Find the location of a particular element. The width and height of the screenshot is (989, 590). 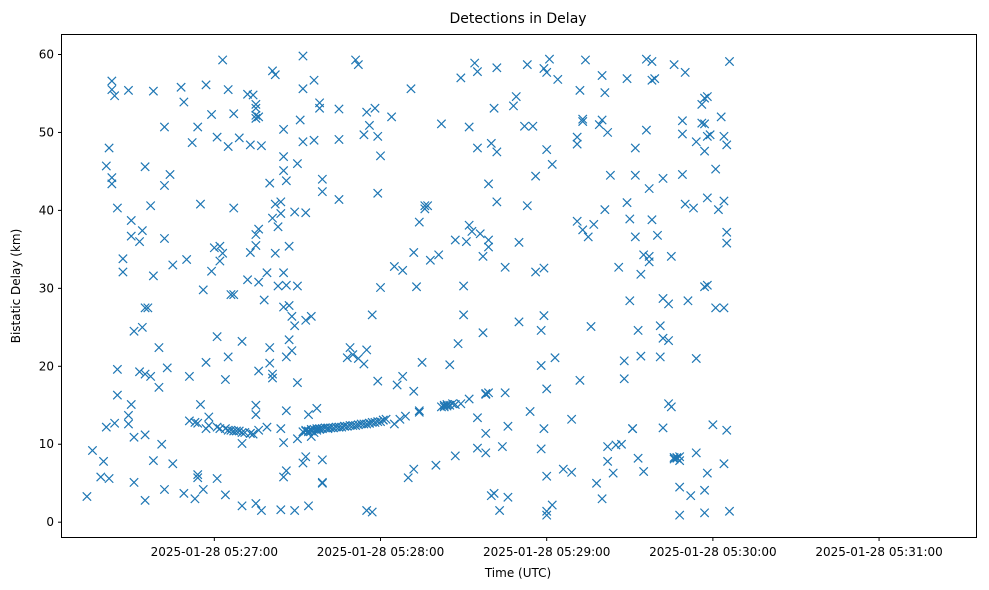

x-tick-label: 2025-01-28 05:31:00 is located at coordinates (878, 552).